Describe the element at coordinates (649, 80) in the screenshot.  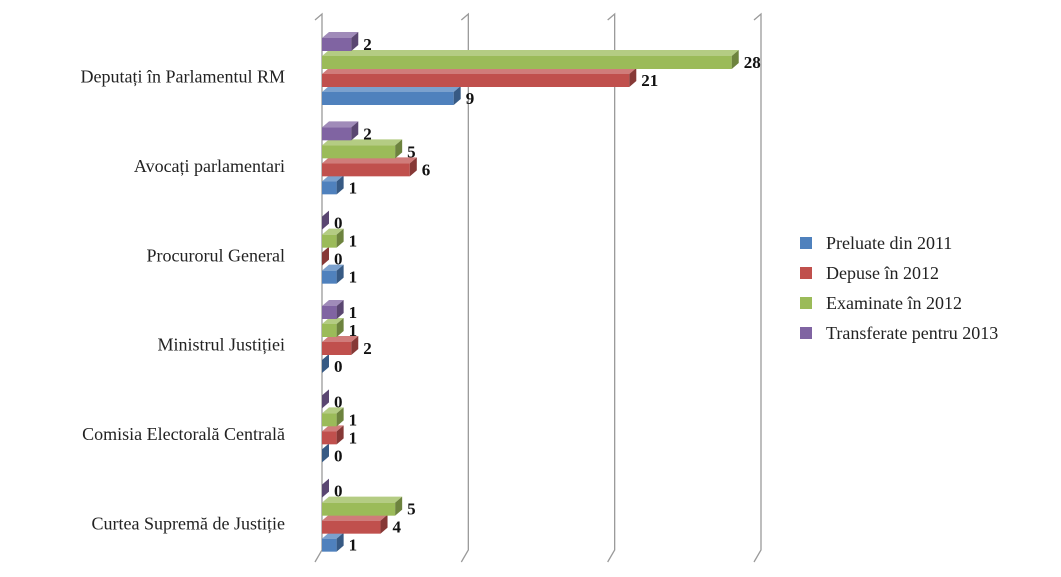
I see `data-label: 21` at that location.